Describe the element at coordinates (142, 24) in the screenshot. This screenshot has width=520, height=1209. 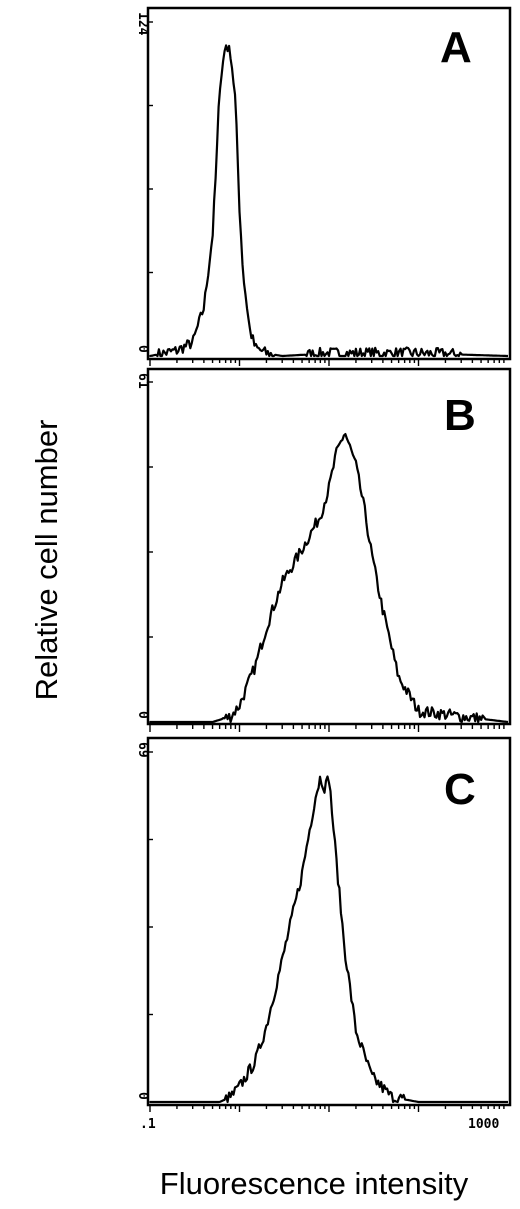
I see `panel-a-ymax-label: 124` at that location.